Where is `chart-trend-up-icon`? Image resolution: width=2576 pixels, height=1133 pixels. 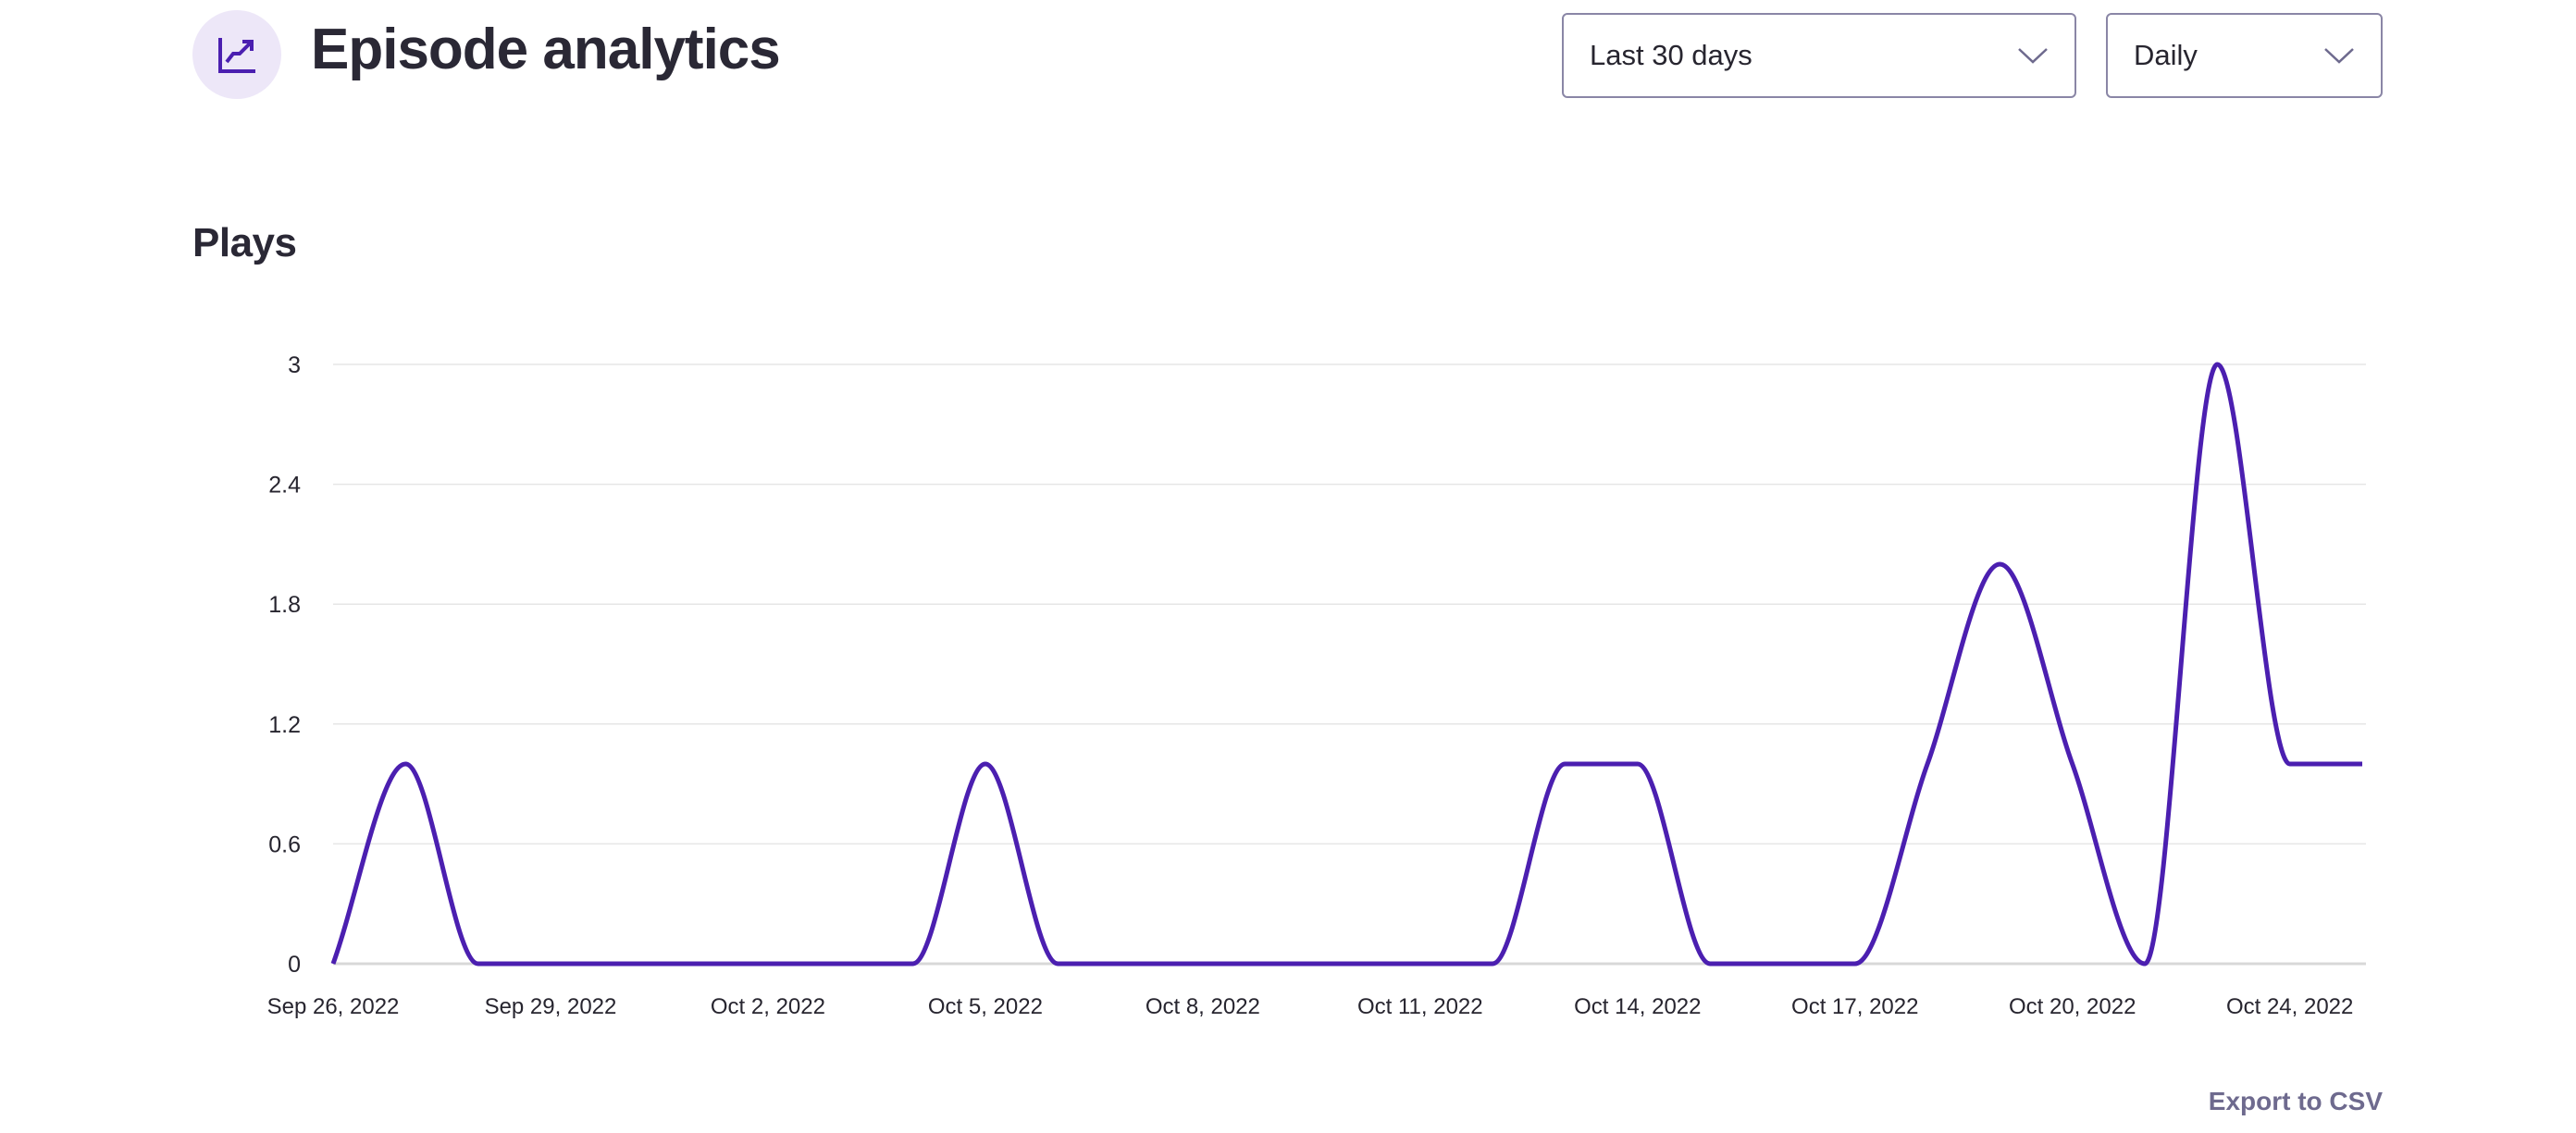
chart-trend-up-icon is located at coordinates (237, 55).